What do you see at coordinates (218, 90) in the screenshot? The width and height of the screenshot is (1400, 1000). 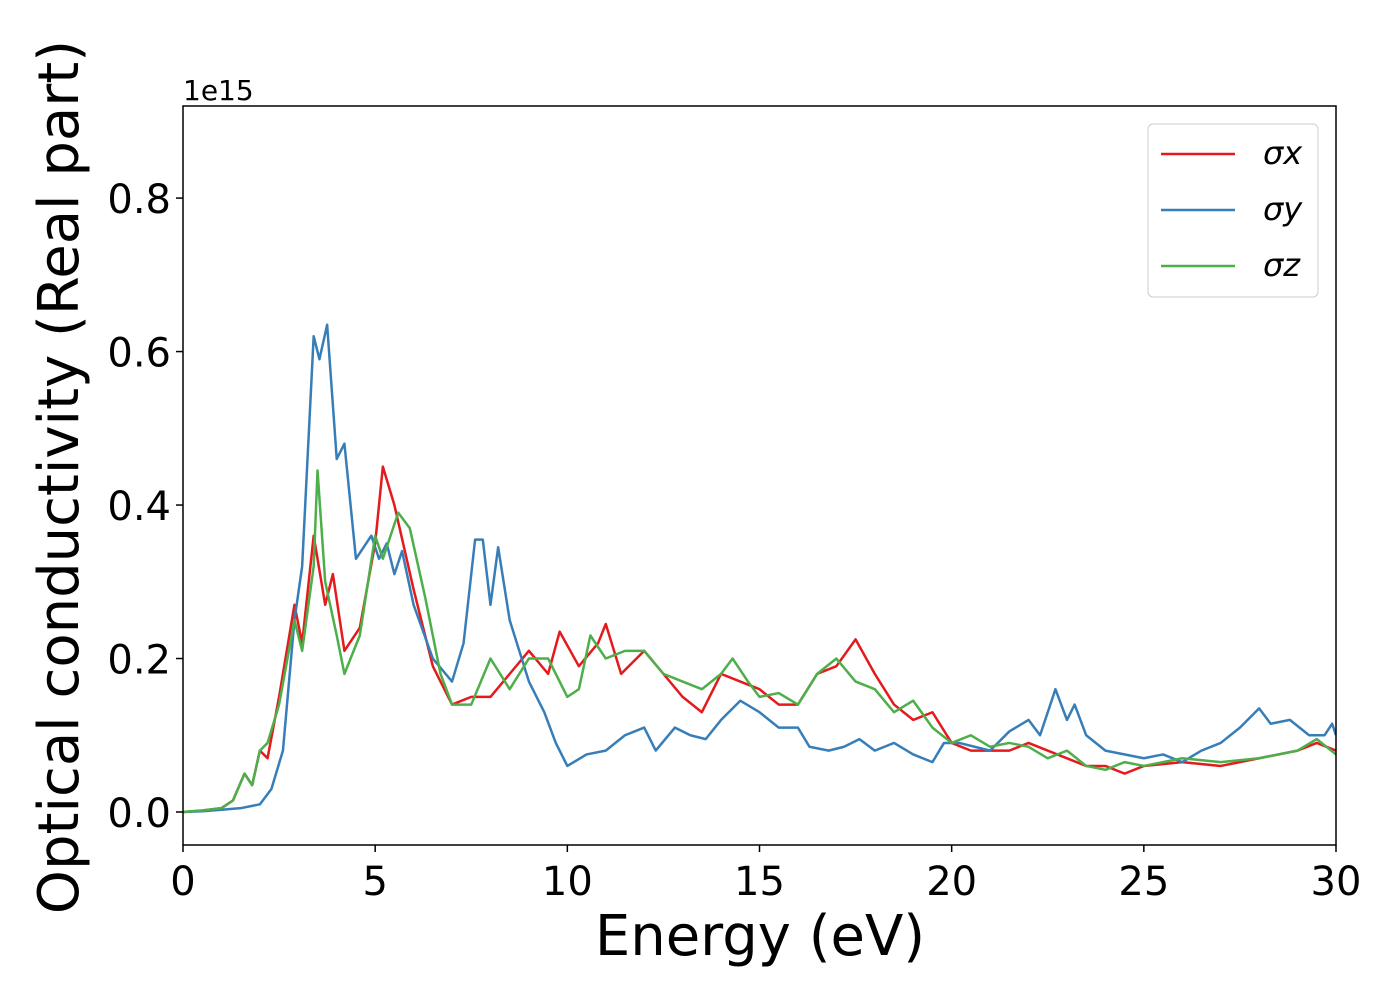 I see `offset-text: 1e15` at bounding box center [218, 90].